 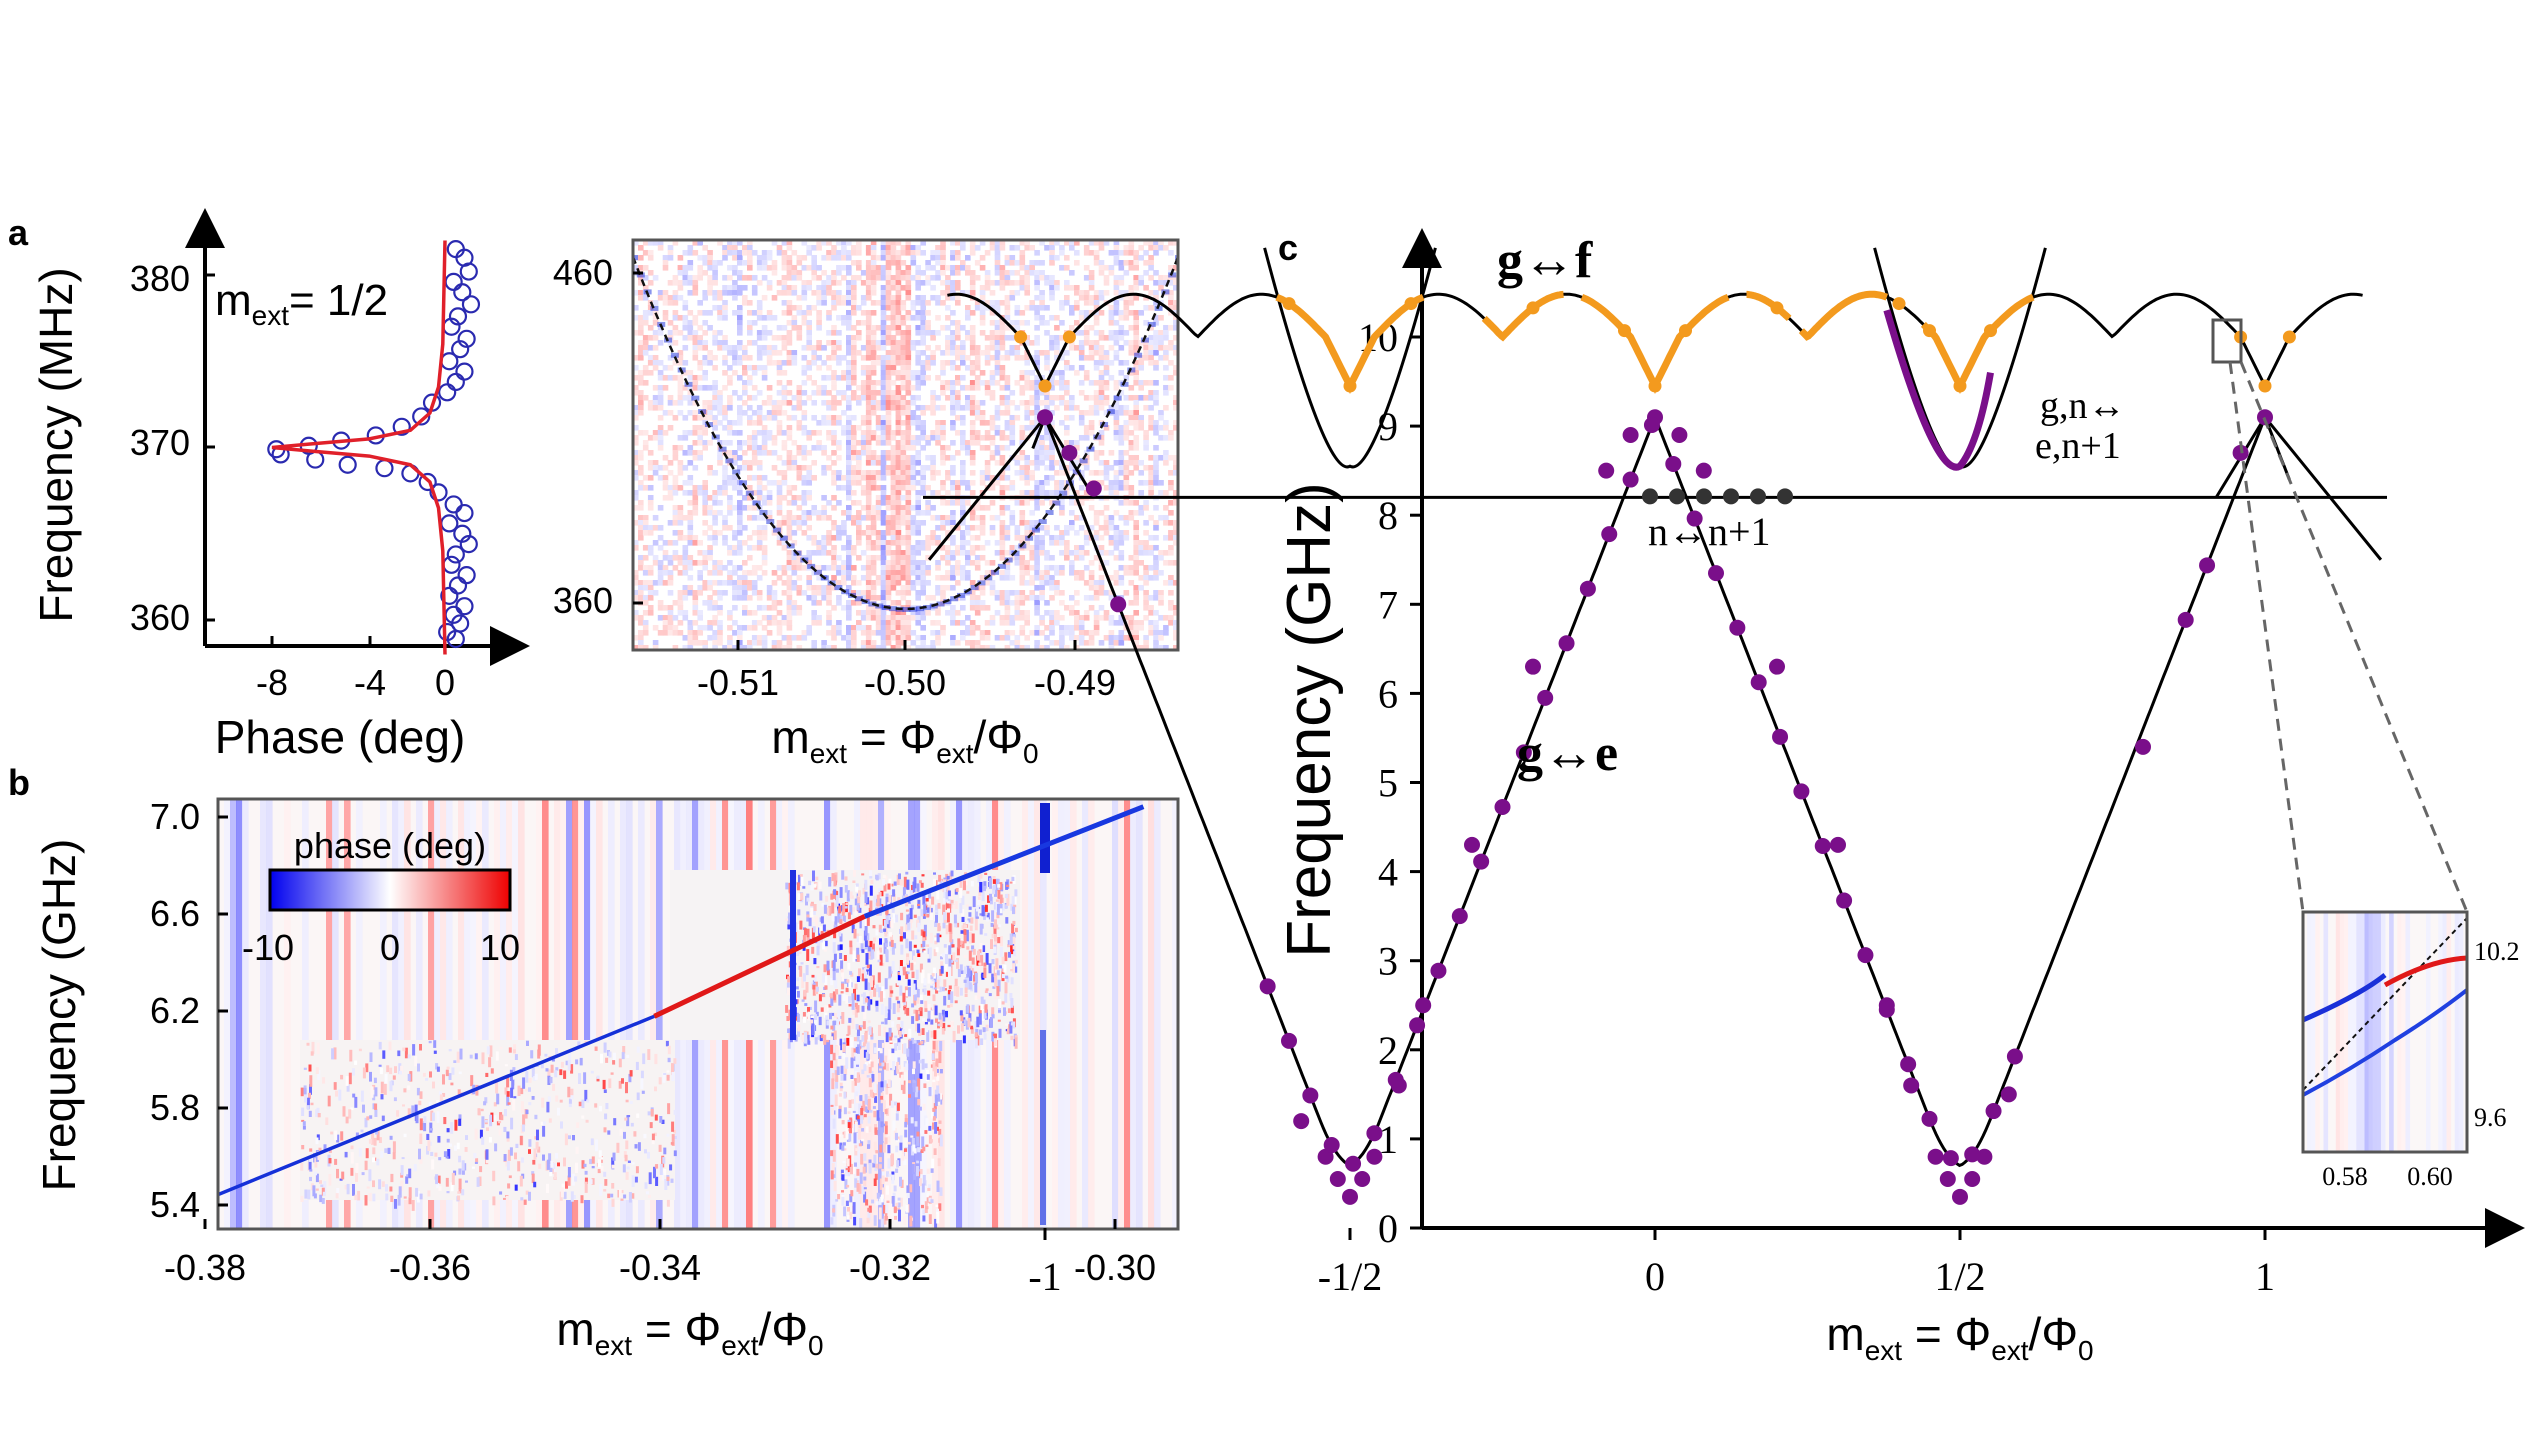 I want to click on b-column-stripe, so click(x=569, y=1014).